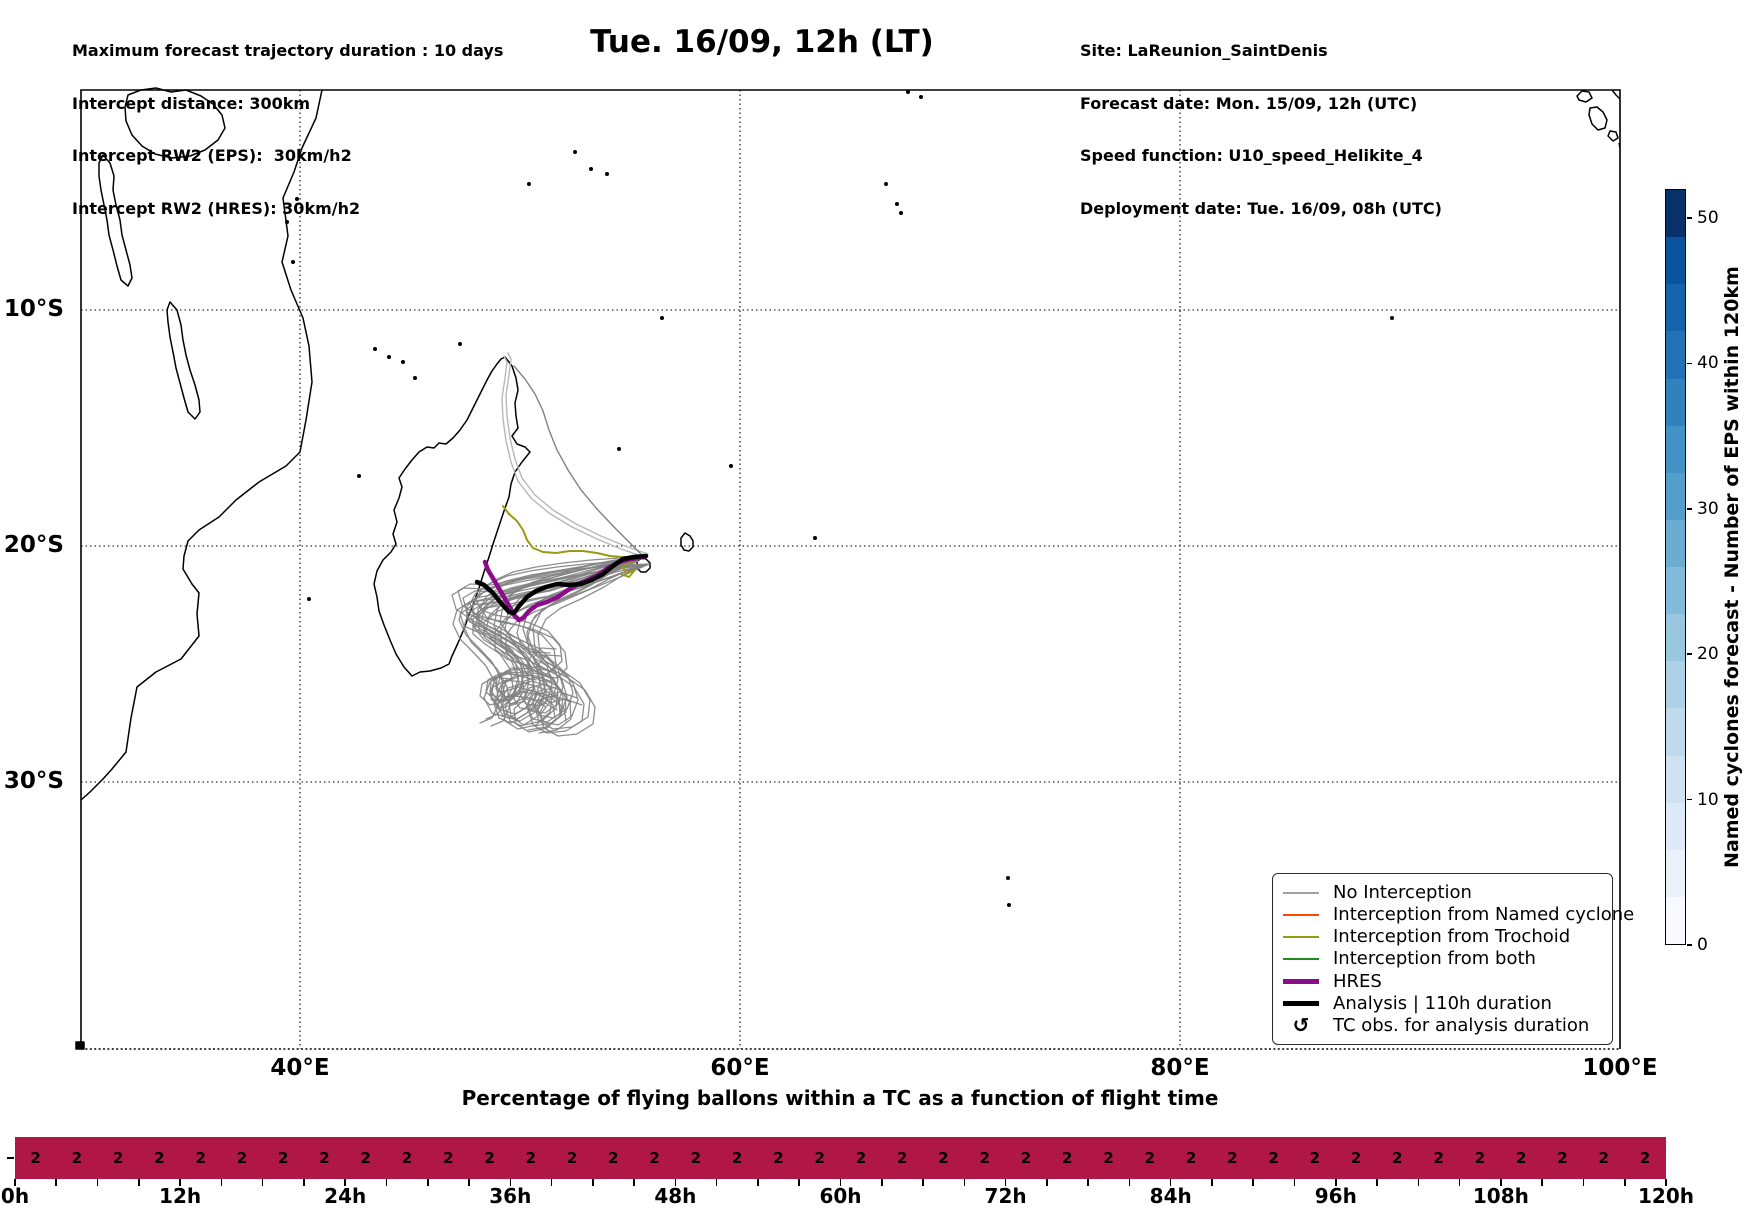  I want to click on lon-tick-label: 40°E, so click(300, 1068).